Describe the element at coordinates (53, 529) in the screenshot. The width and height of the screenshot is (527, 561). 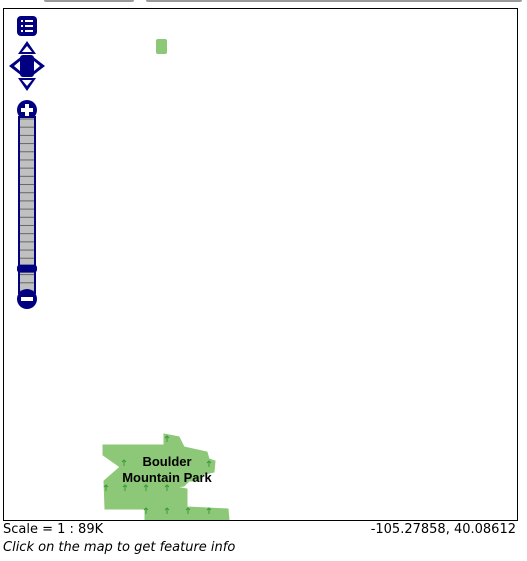
I see `scale-readout: Scale = 1 : 89K` at that location.